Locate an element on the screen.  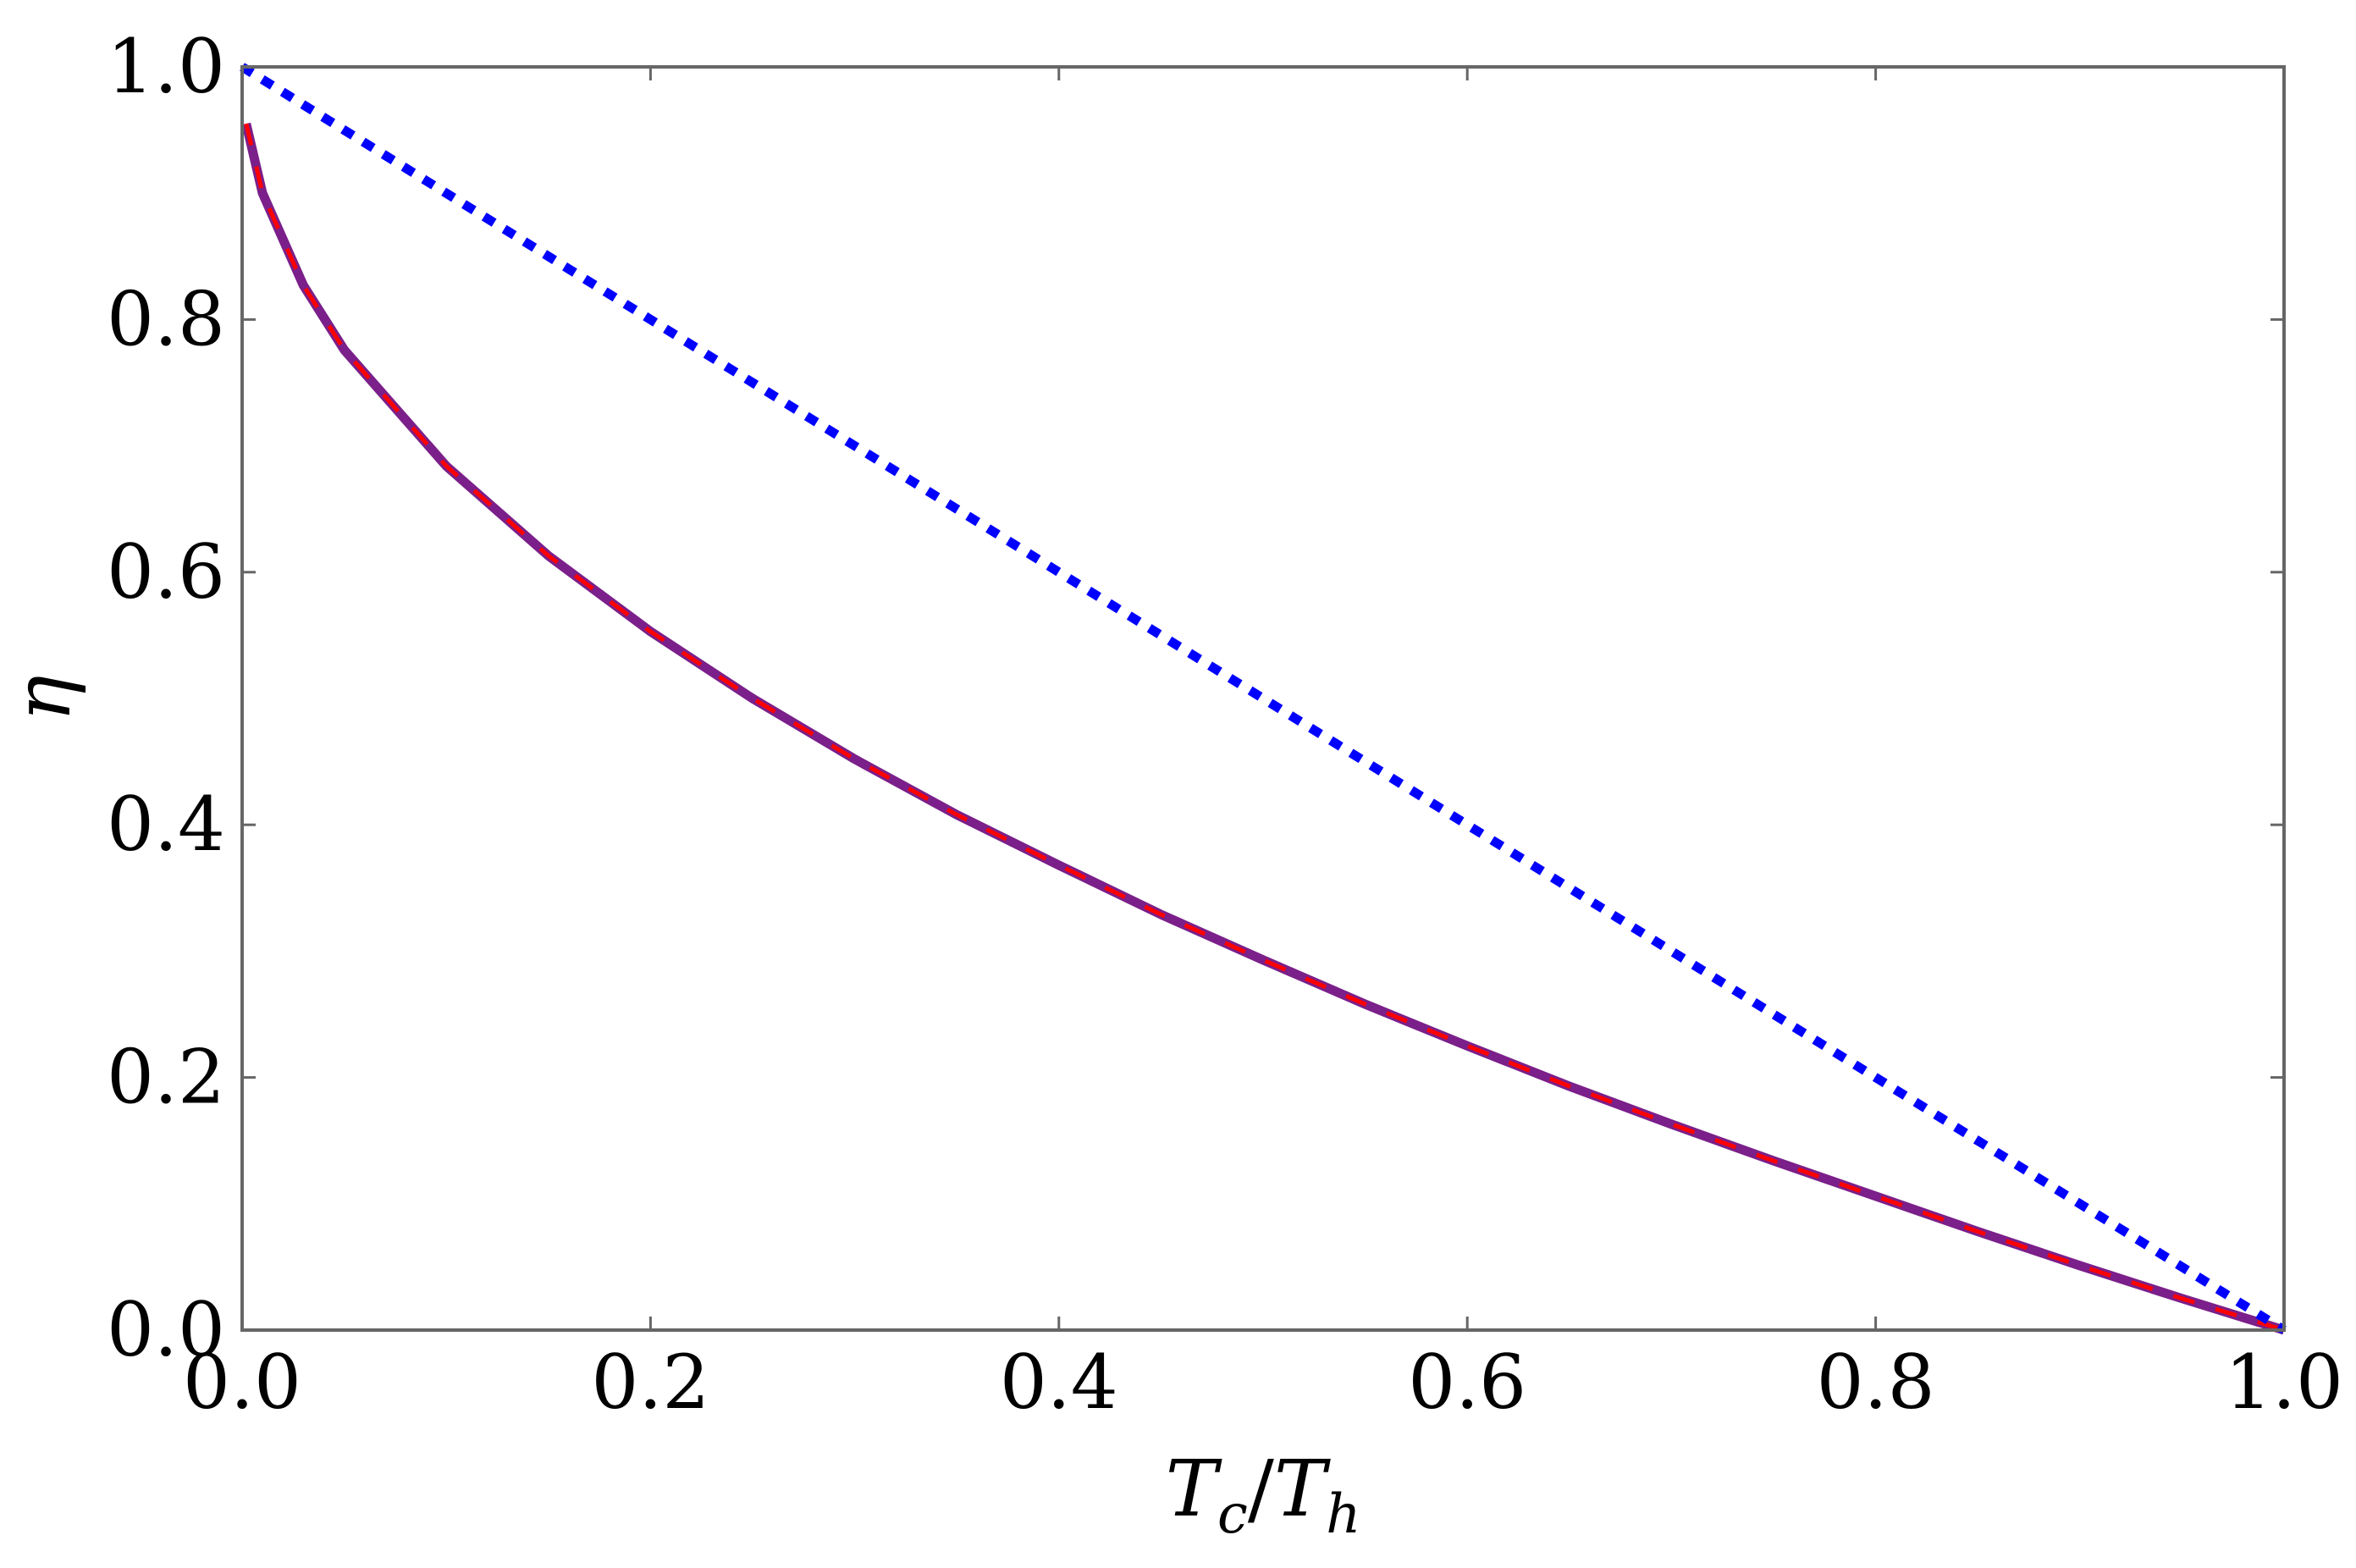
x-tick-label: 0.6 is located at coordinates (1467, 1382).